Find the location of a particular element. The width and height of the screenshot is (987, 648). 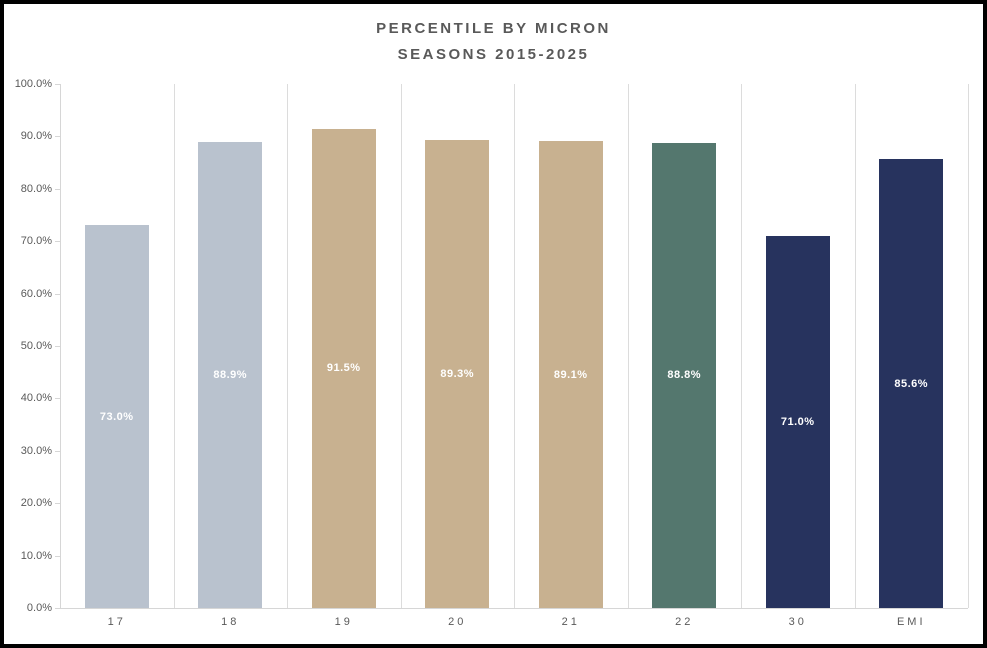

y-axis-label: 10.0% is located at coordinates (36, 555).